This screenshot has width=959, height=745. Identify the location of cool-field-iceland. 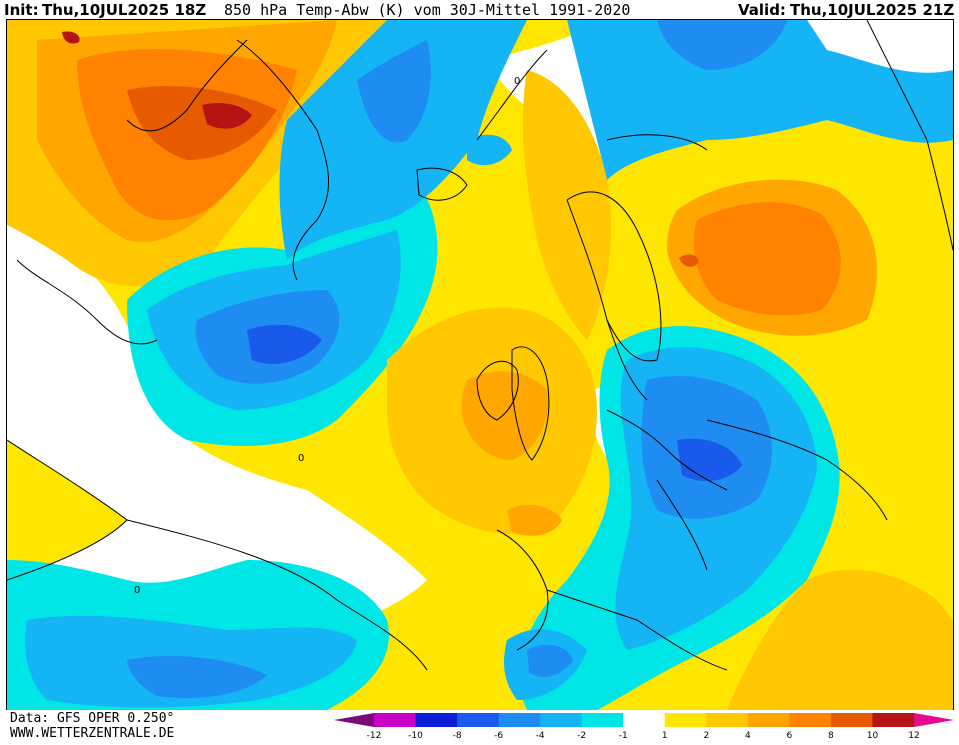
(489, 150).